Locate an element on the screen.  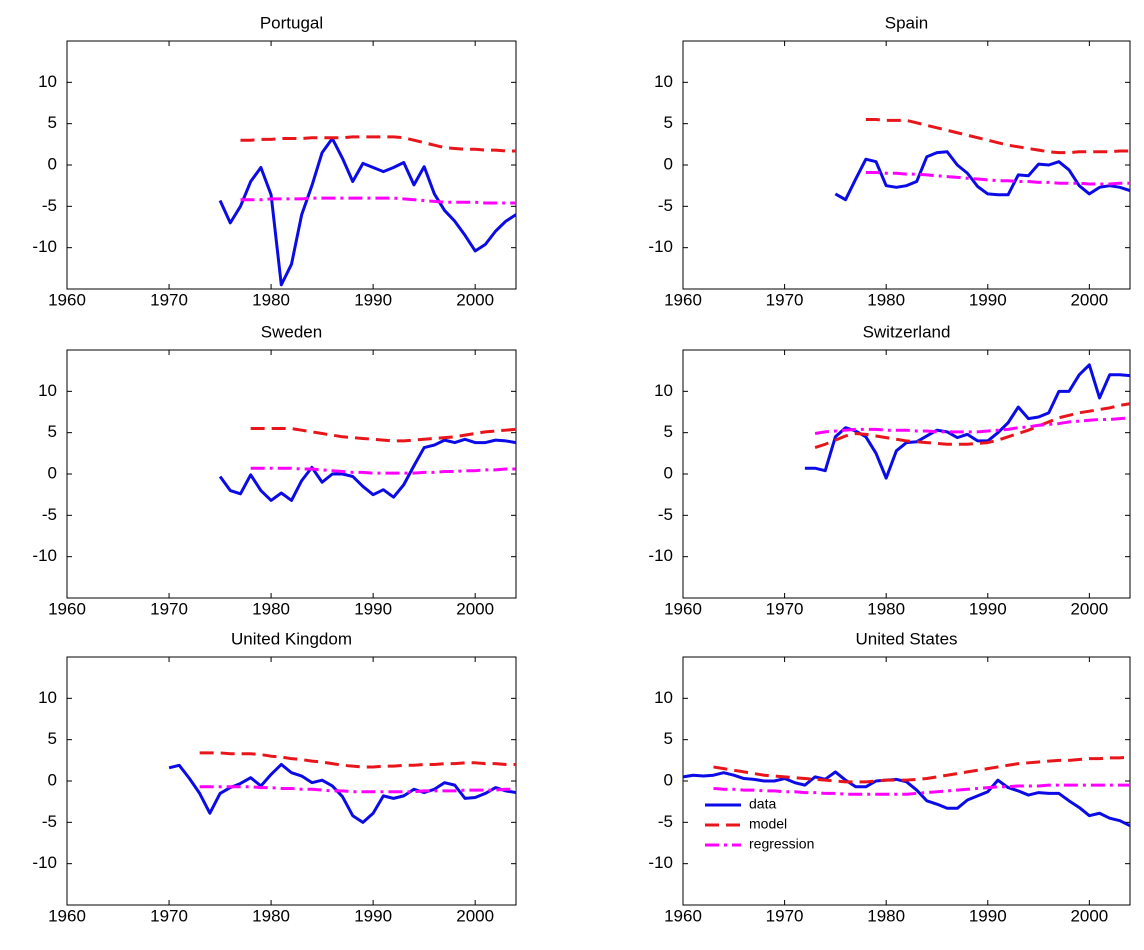
panel: Portugal -10 -5 0 5 10 1960 1970 1980 1990 2000 is located at coordinates (274, 161).